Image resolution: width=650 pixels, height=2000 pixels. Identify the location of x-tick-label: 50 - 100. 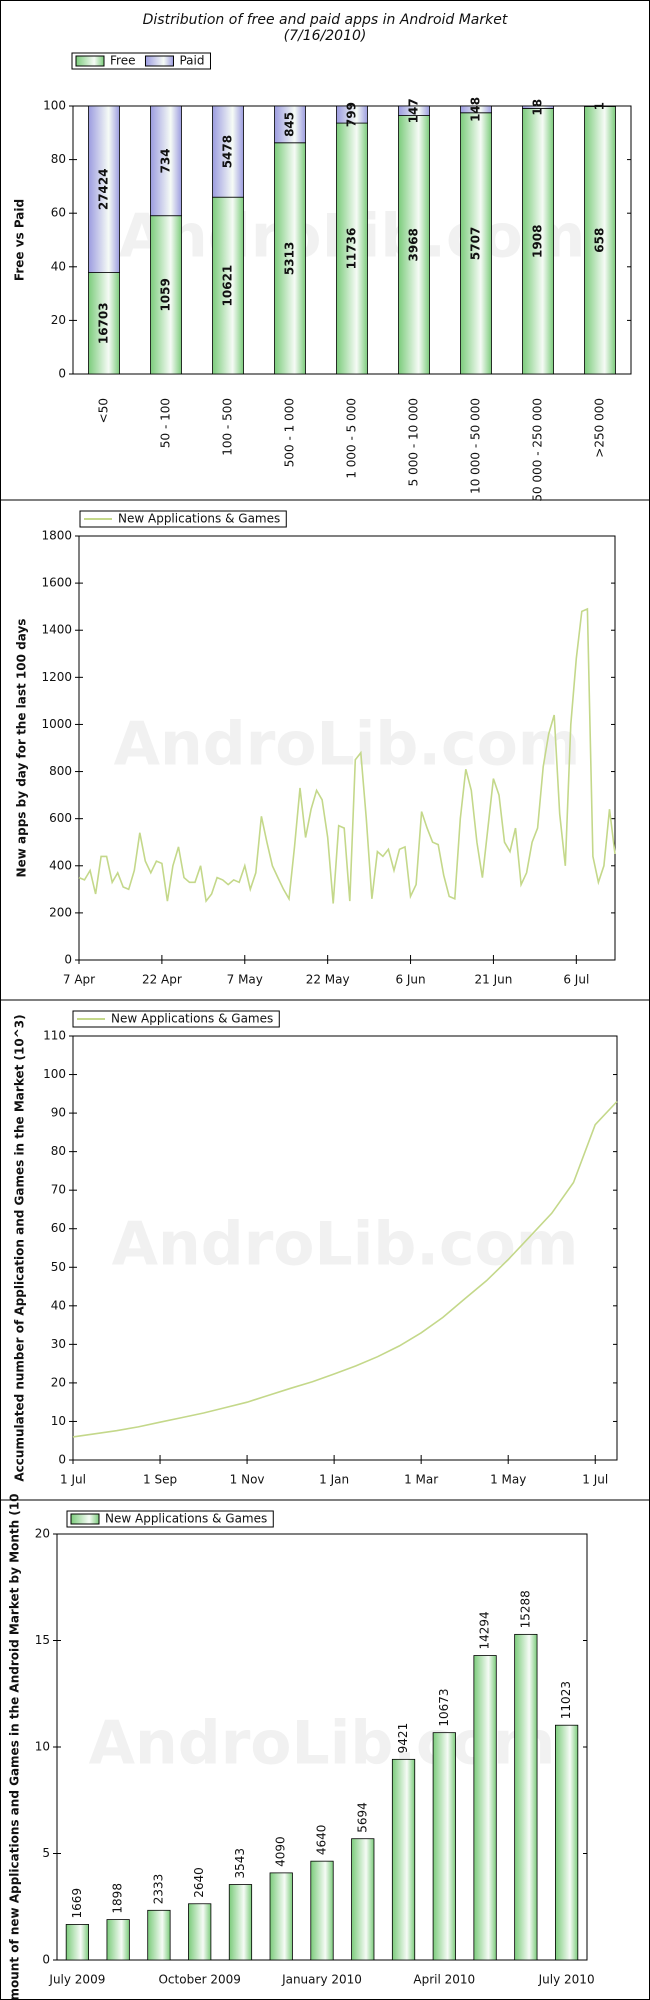
(166, 423).